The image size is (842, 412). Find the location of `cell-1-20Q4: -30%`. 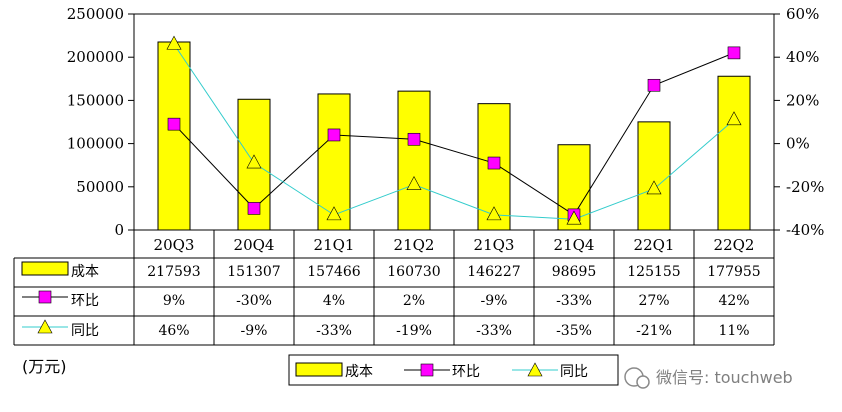

cell-1-20Q4: -30% is located at coordinates (254, 301).